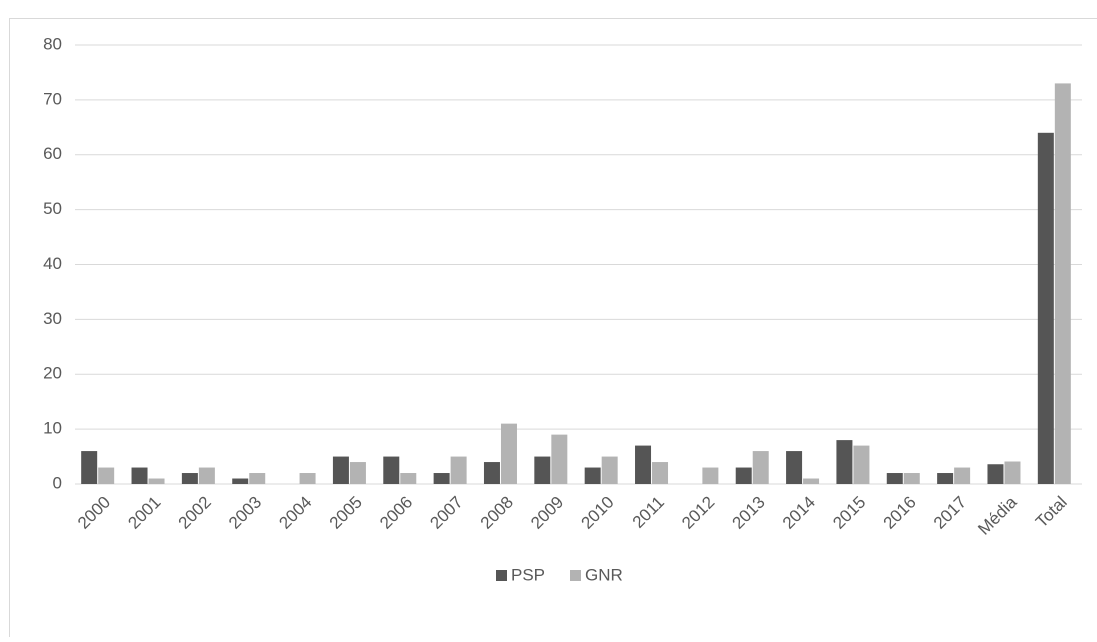  I want to click on legend-label: PSP, so click(528, 574).